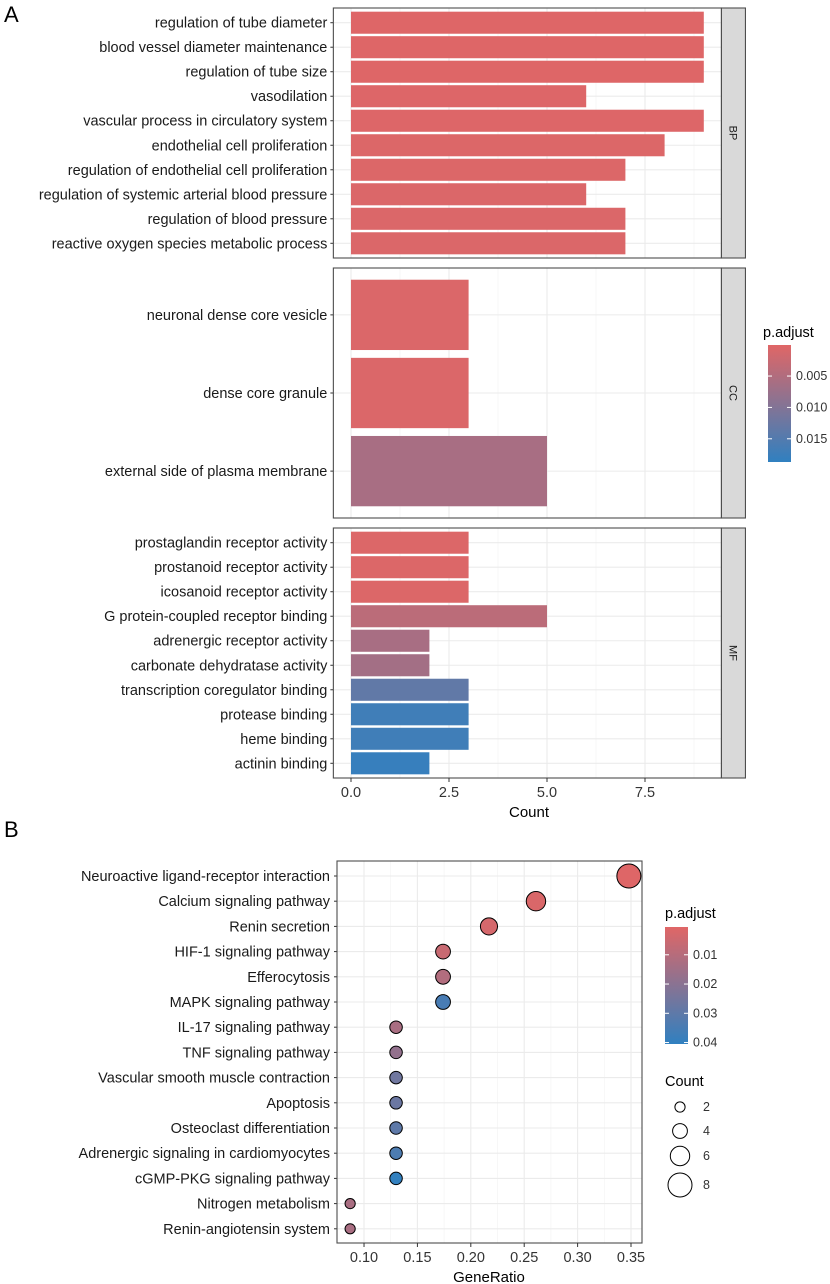  Describe the element at coordinates (237, 316) in the screenshot. I see `y-tick-label: neuronal dense core vesicle` at that location.